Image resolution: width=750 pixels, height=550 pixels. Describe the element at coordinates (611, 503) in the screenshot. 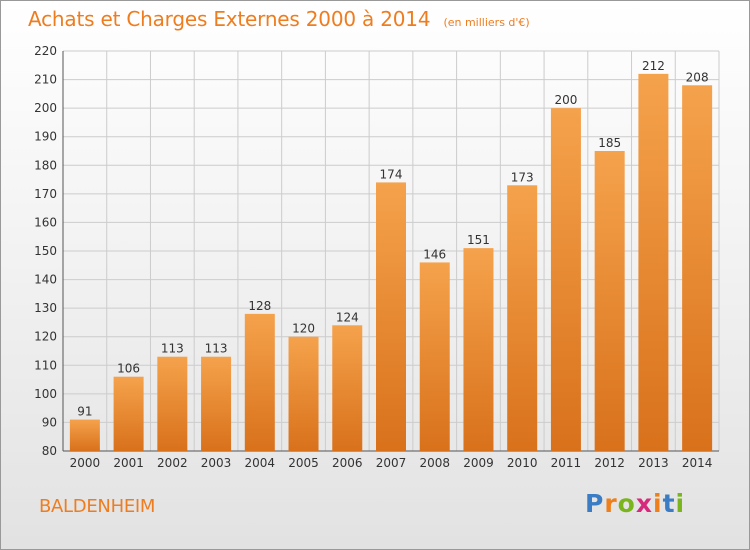

I see `logo-letter: r` at that location.